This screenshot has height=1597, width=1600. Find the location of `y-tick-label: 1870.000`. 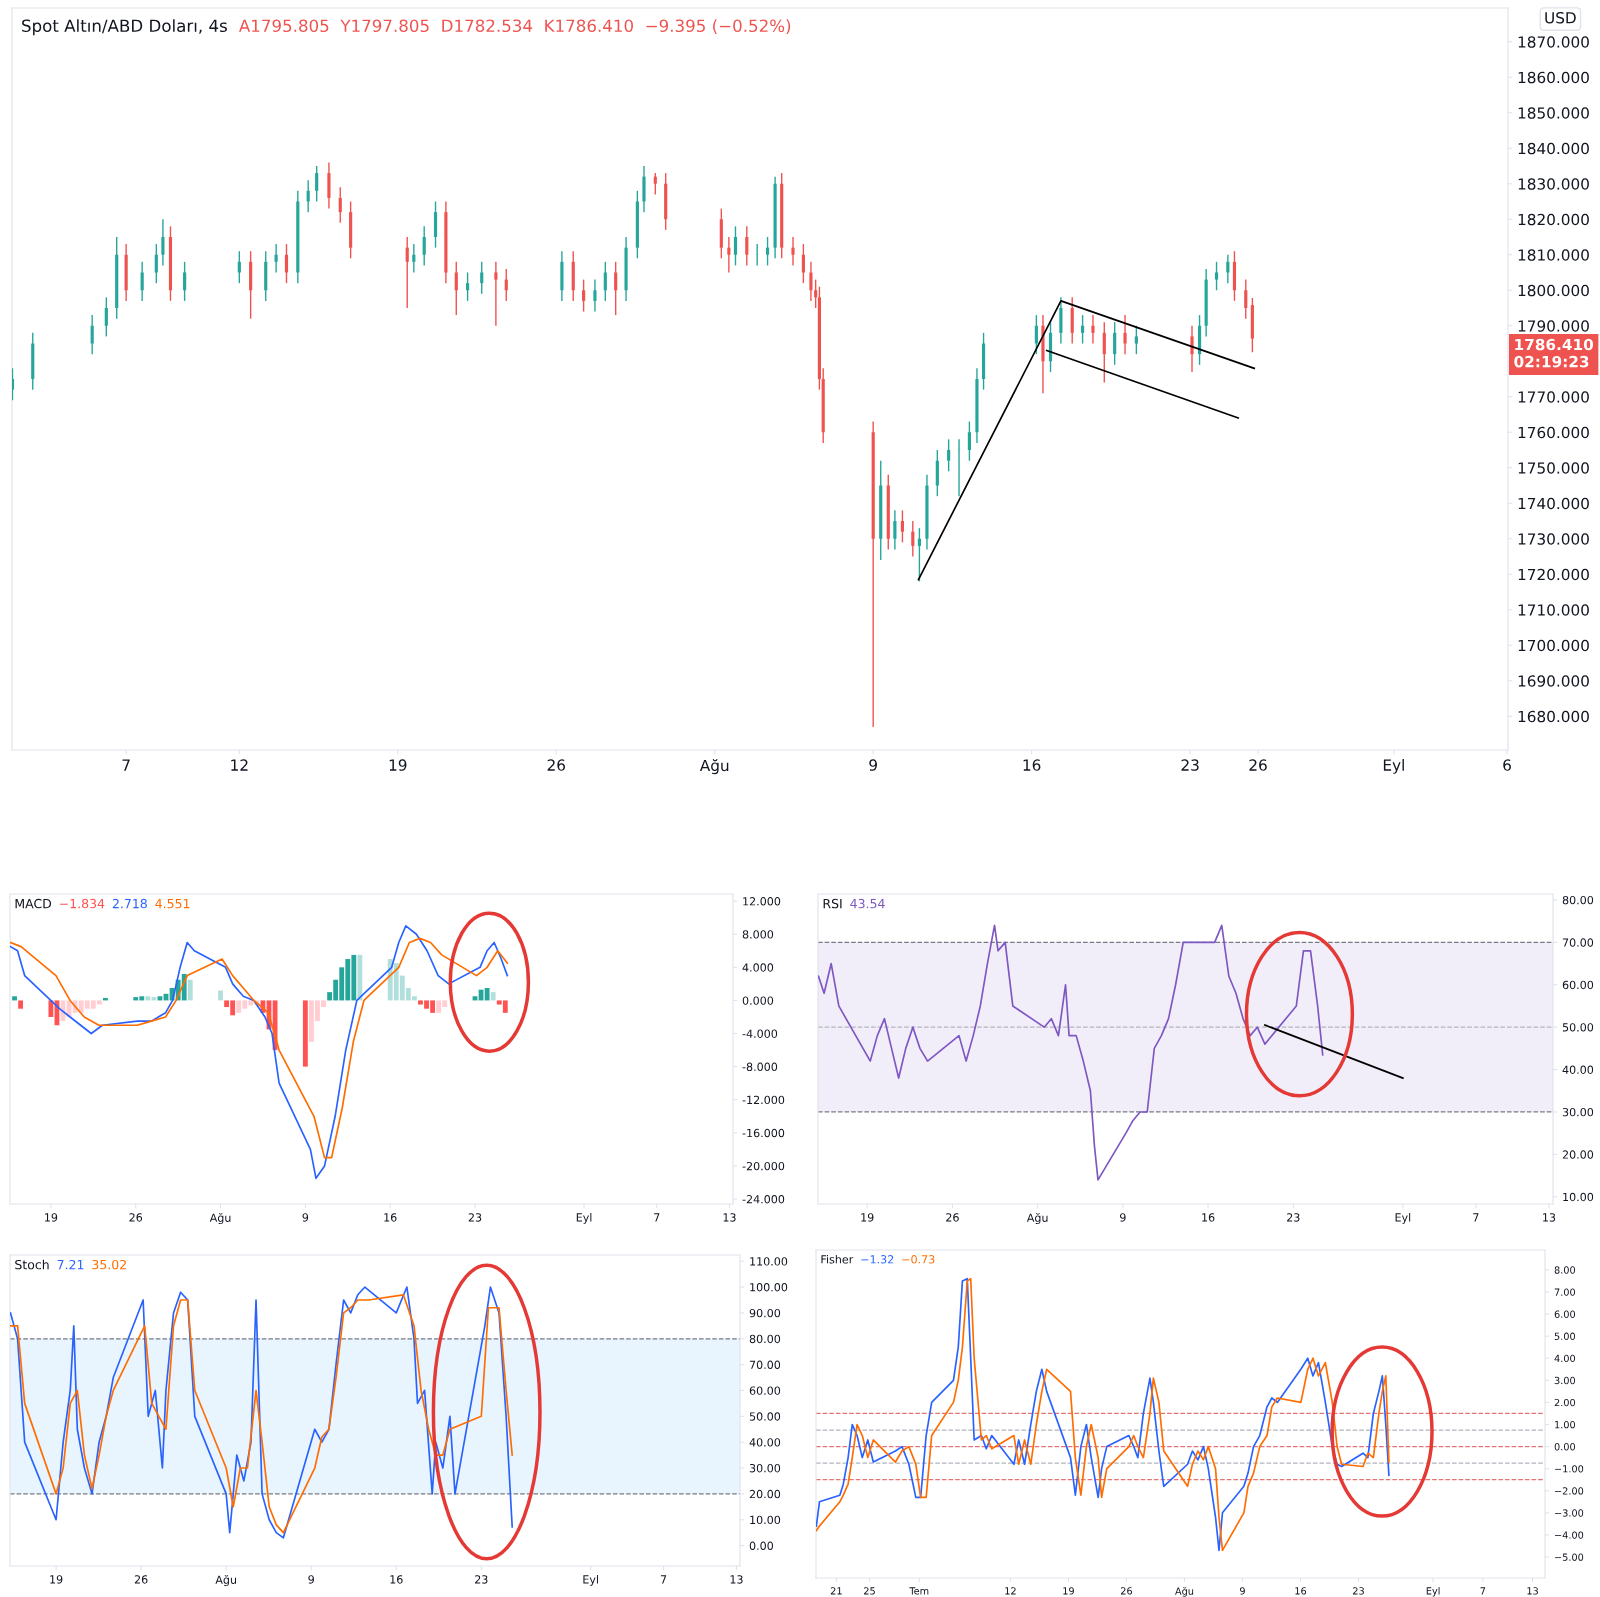

y-tick-label: 1870.000 is located at coordinates (1553, 42).